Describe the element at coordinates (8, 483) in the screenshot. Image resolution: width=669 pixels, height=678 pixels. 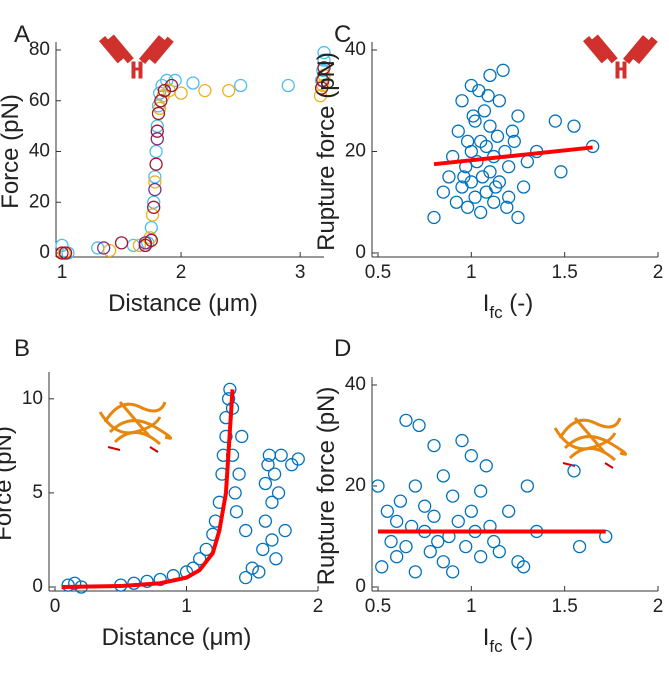
I see `y-axis-label: Force (pN)` at that location.